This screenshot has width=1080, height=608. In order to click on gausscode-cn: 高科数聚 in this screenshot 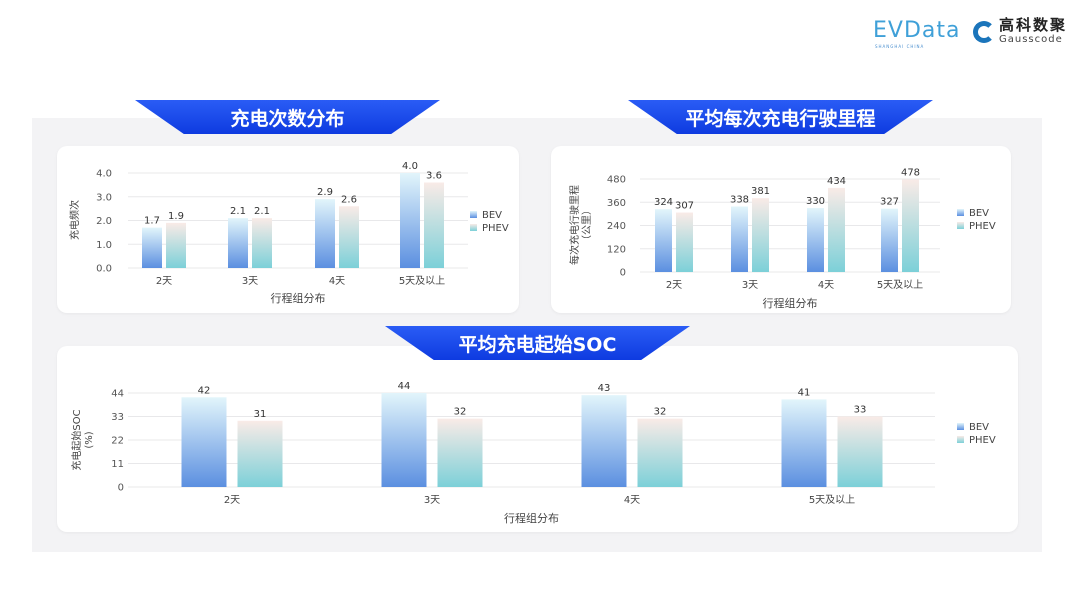, I will do `click(1033, 25)`.